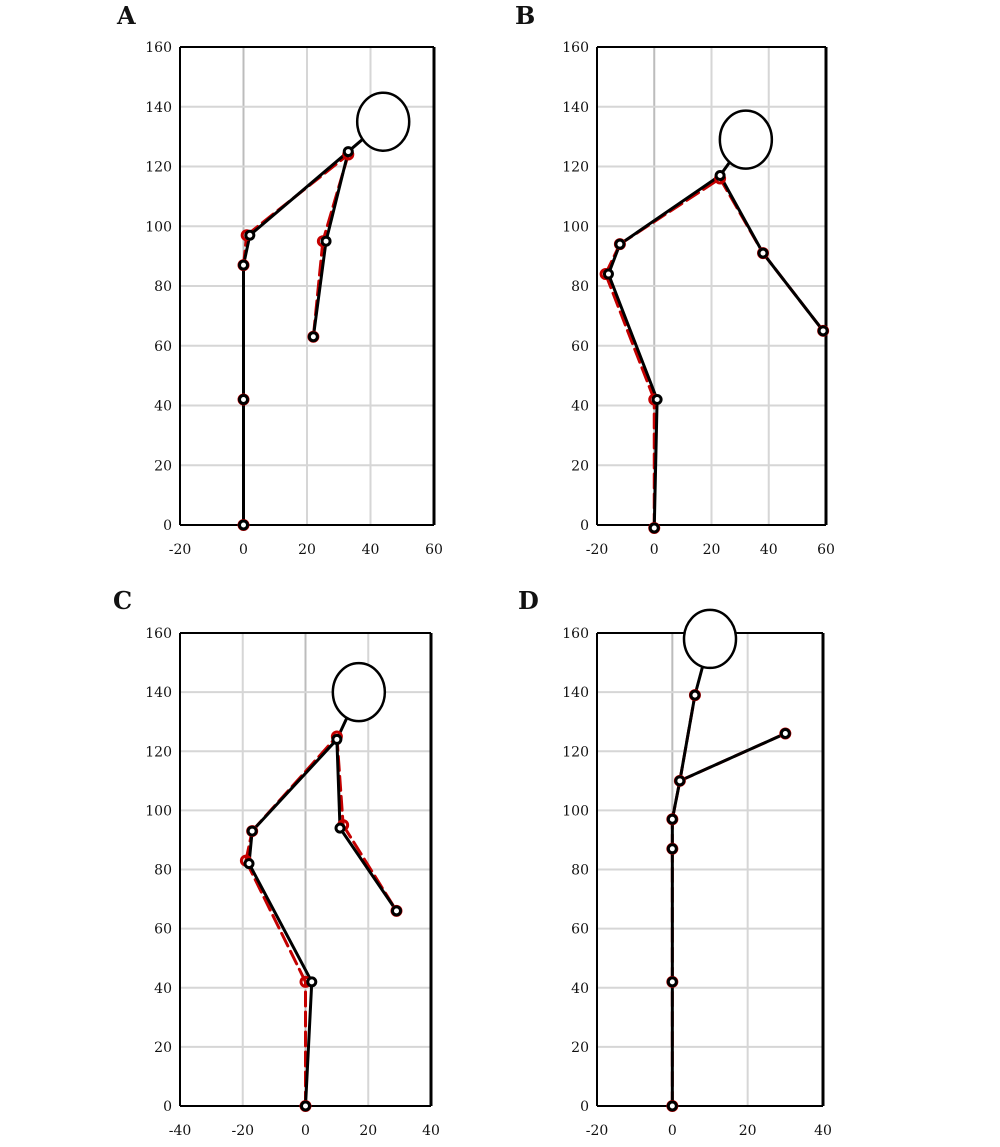  Describe the element at coordinates (180, 1131) in the screenshot. I see `x-tick-label: -40` at that location.